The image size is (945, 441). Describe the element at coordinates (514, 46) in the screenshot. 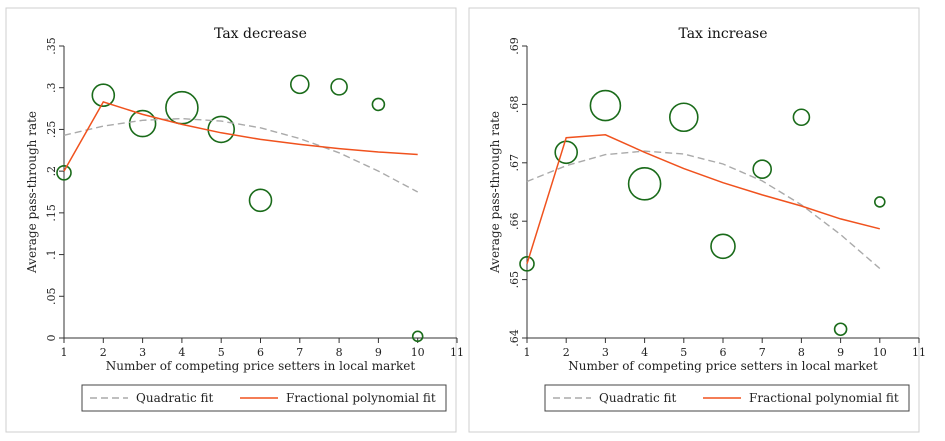

I see `y-tick-label: .69` at that location.